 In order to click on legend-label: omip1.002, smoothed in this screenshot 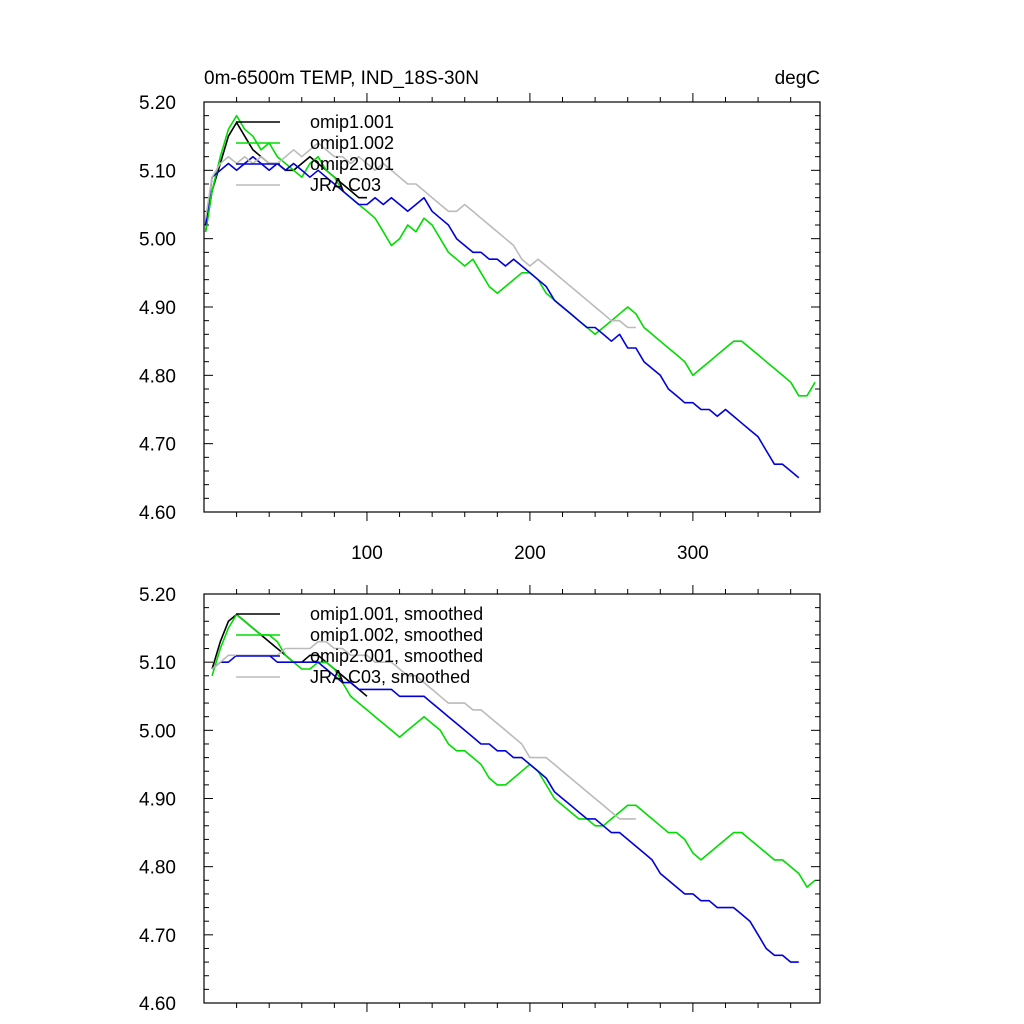, I will do `click(396, 635)`.